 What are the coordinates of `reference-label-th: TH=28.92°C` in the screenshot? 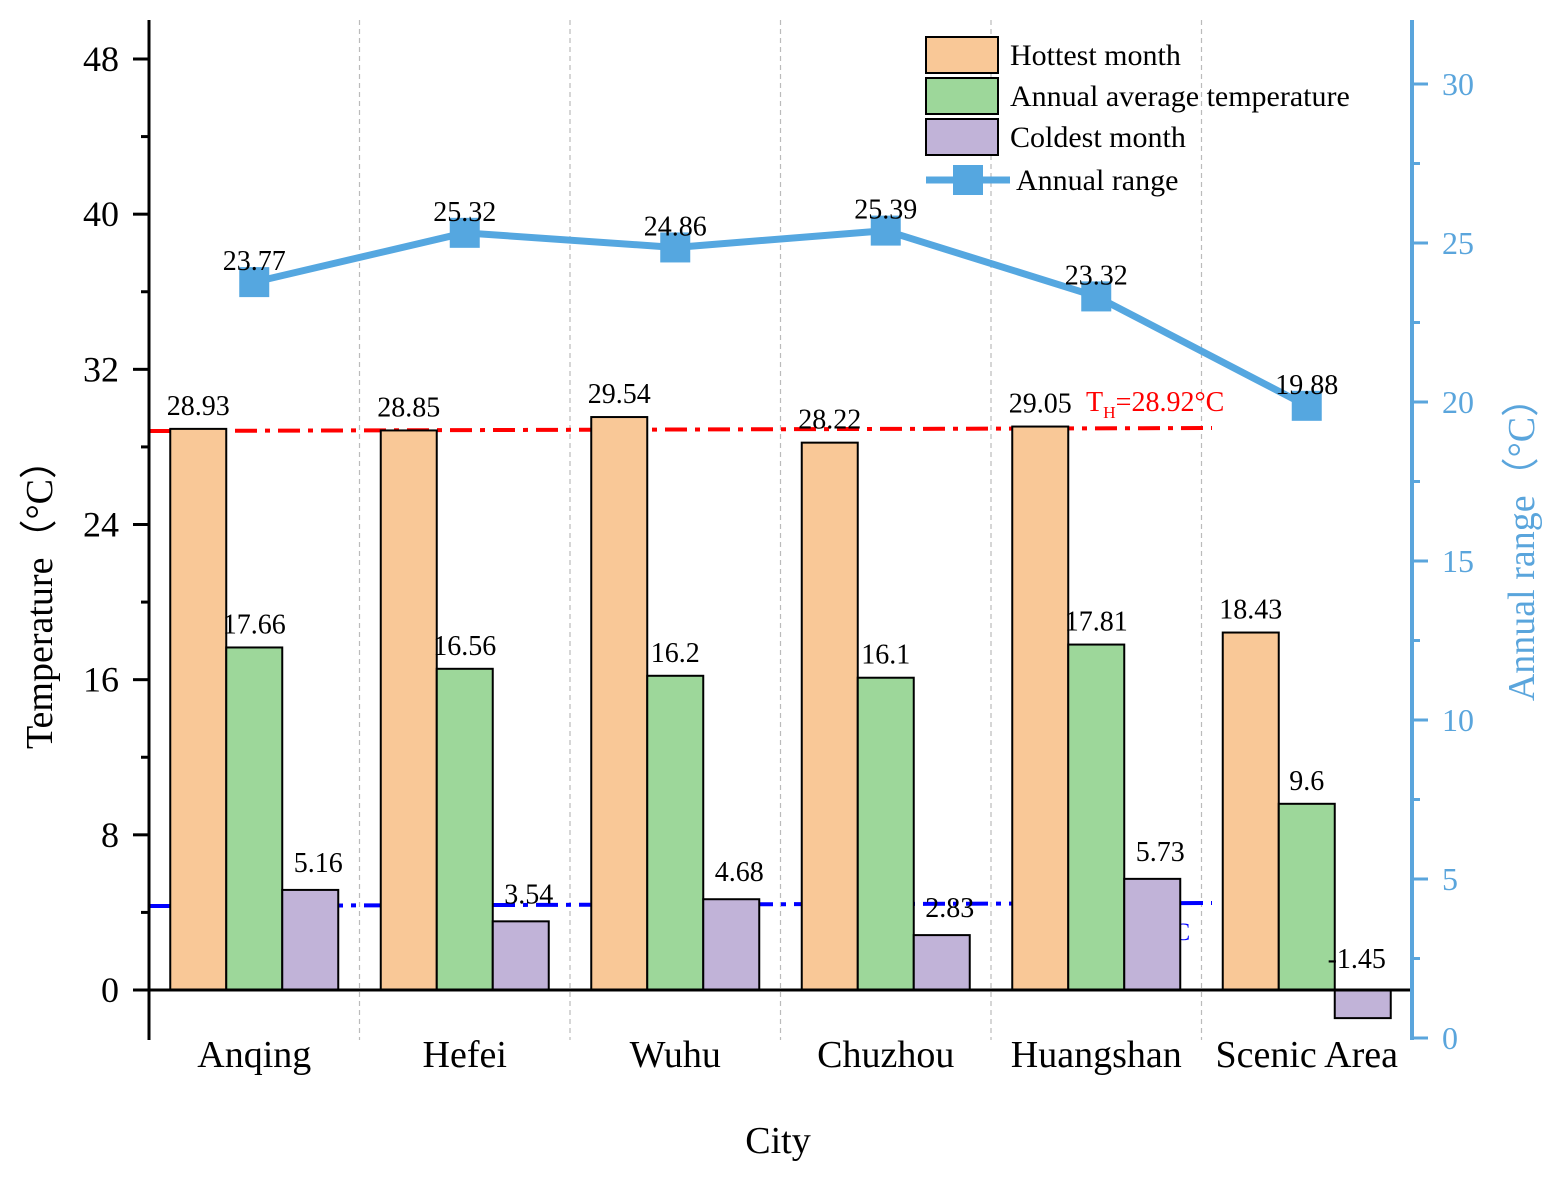 It's located at (1155, 404).